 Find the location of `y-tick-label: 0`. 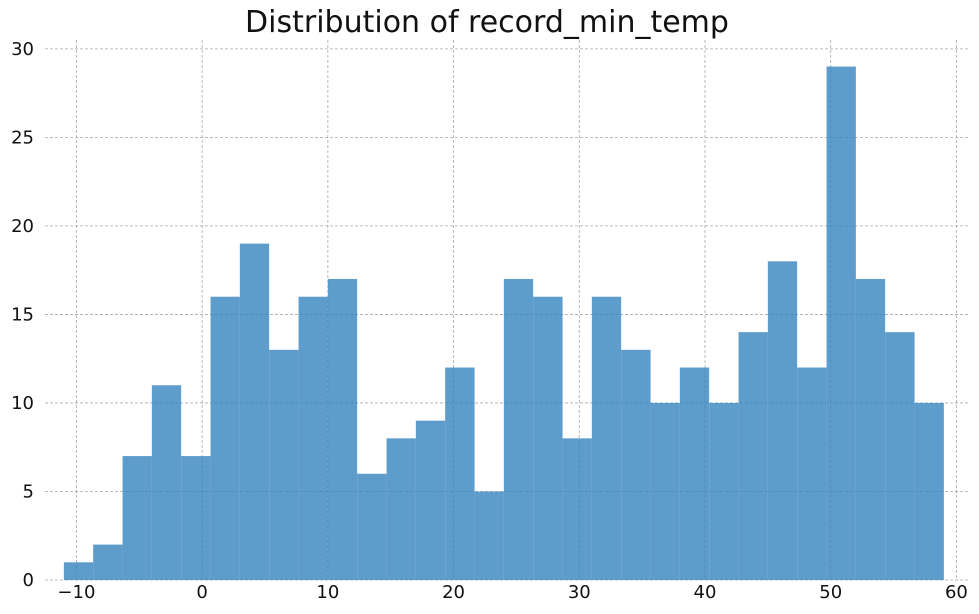

y-tick-label: 0 is located at coordinates (28, 580).